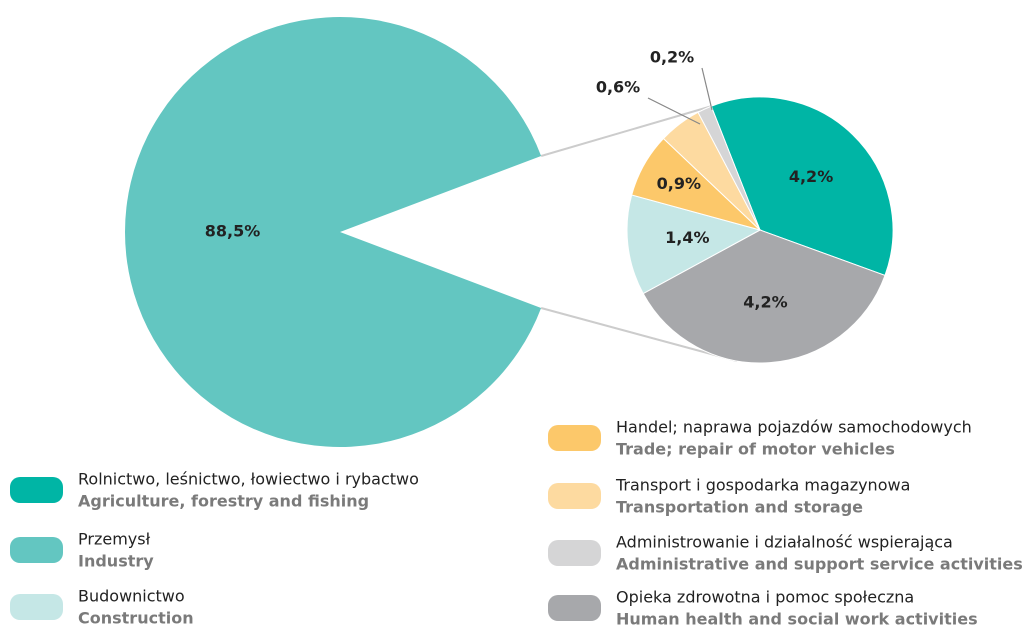 Image resolution: width=1022 pixels, height=631 pixels. I want to click on data-label: 88,5%, so click(233, 231).